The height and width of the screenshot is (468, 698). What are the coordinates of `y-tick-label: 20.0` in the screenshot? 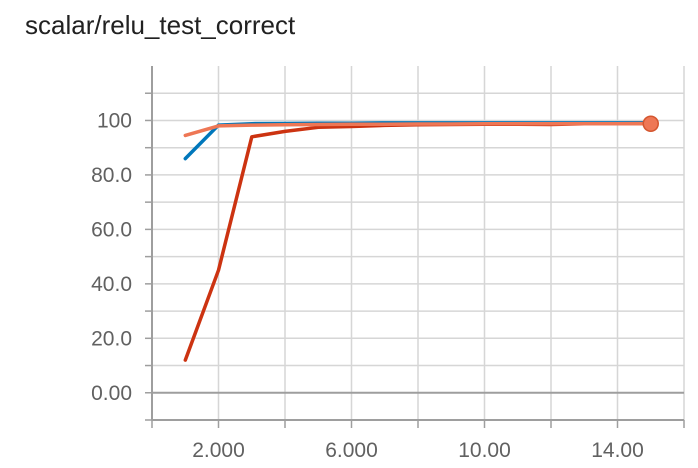 It's located at (111, 338).